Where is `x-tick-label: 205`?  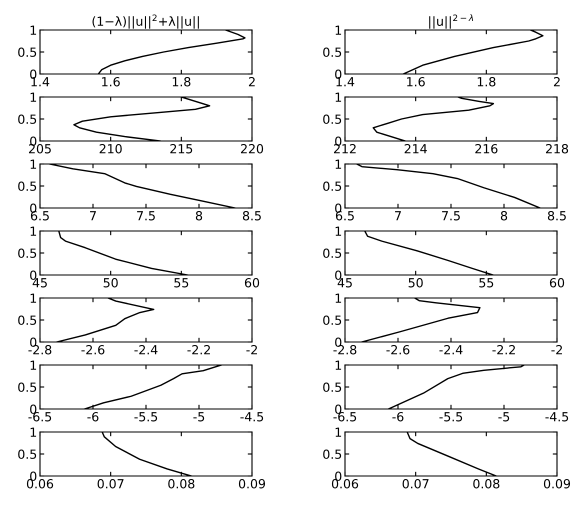 x-tick-label: 205 is located at coordinates (39, 149).